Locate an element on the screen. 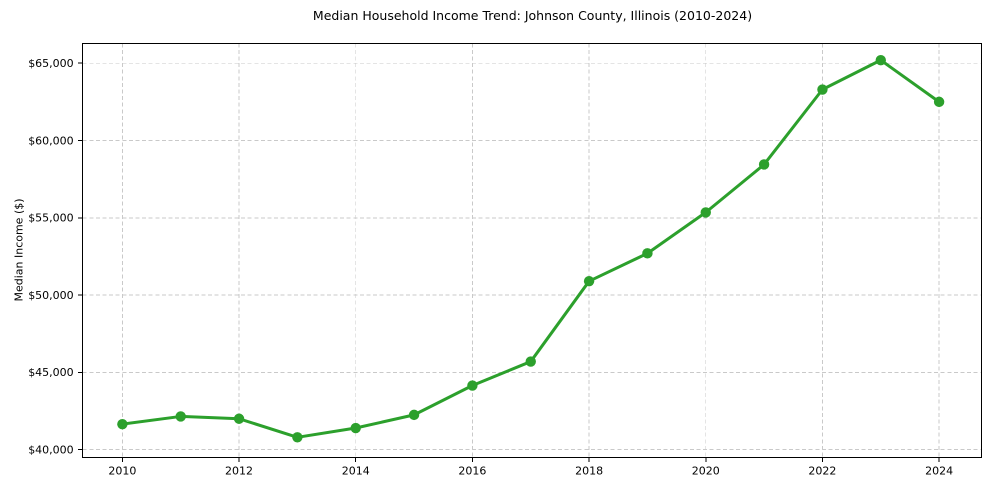  y-tick-label: $55,000 is located at coordinates (51, 218).